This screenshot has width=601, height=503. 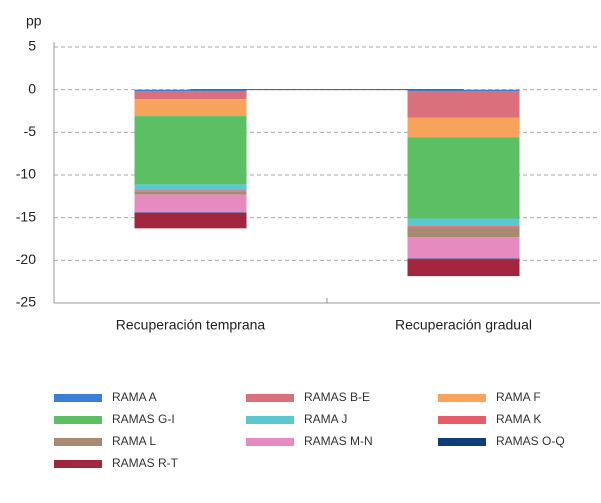 What do you see at coordinates (32, 46) in the screenshot?
I see `y-tick-label: 5` at bounding box center [32, 46].